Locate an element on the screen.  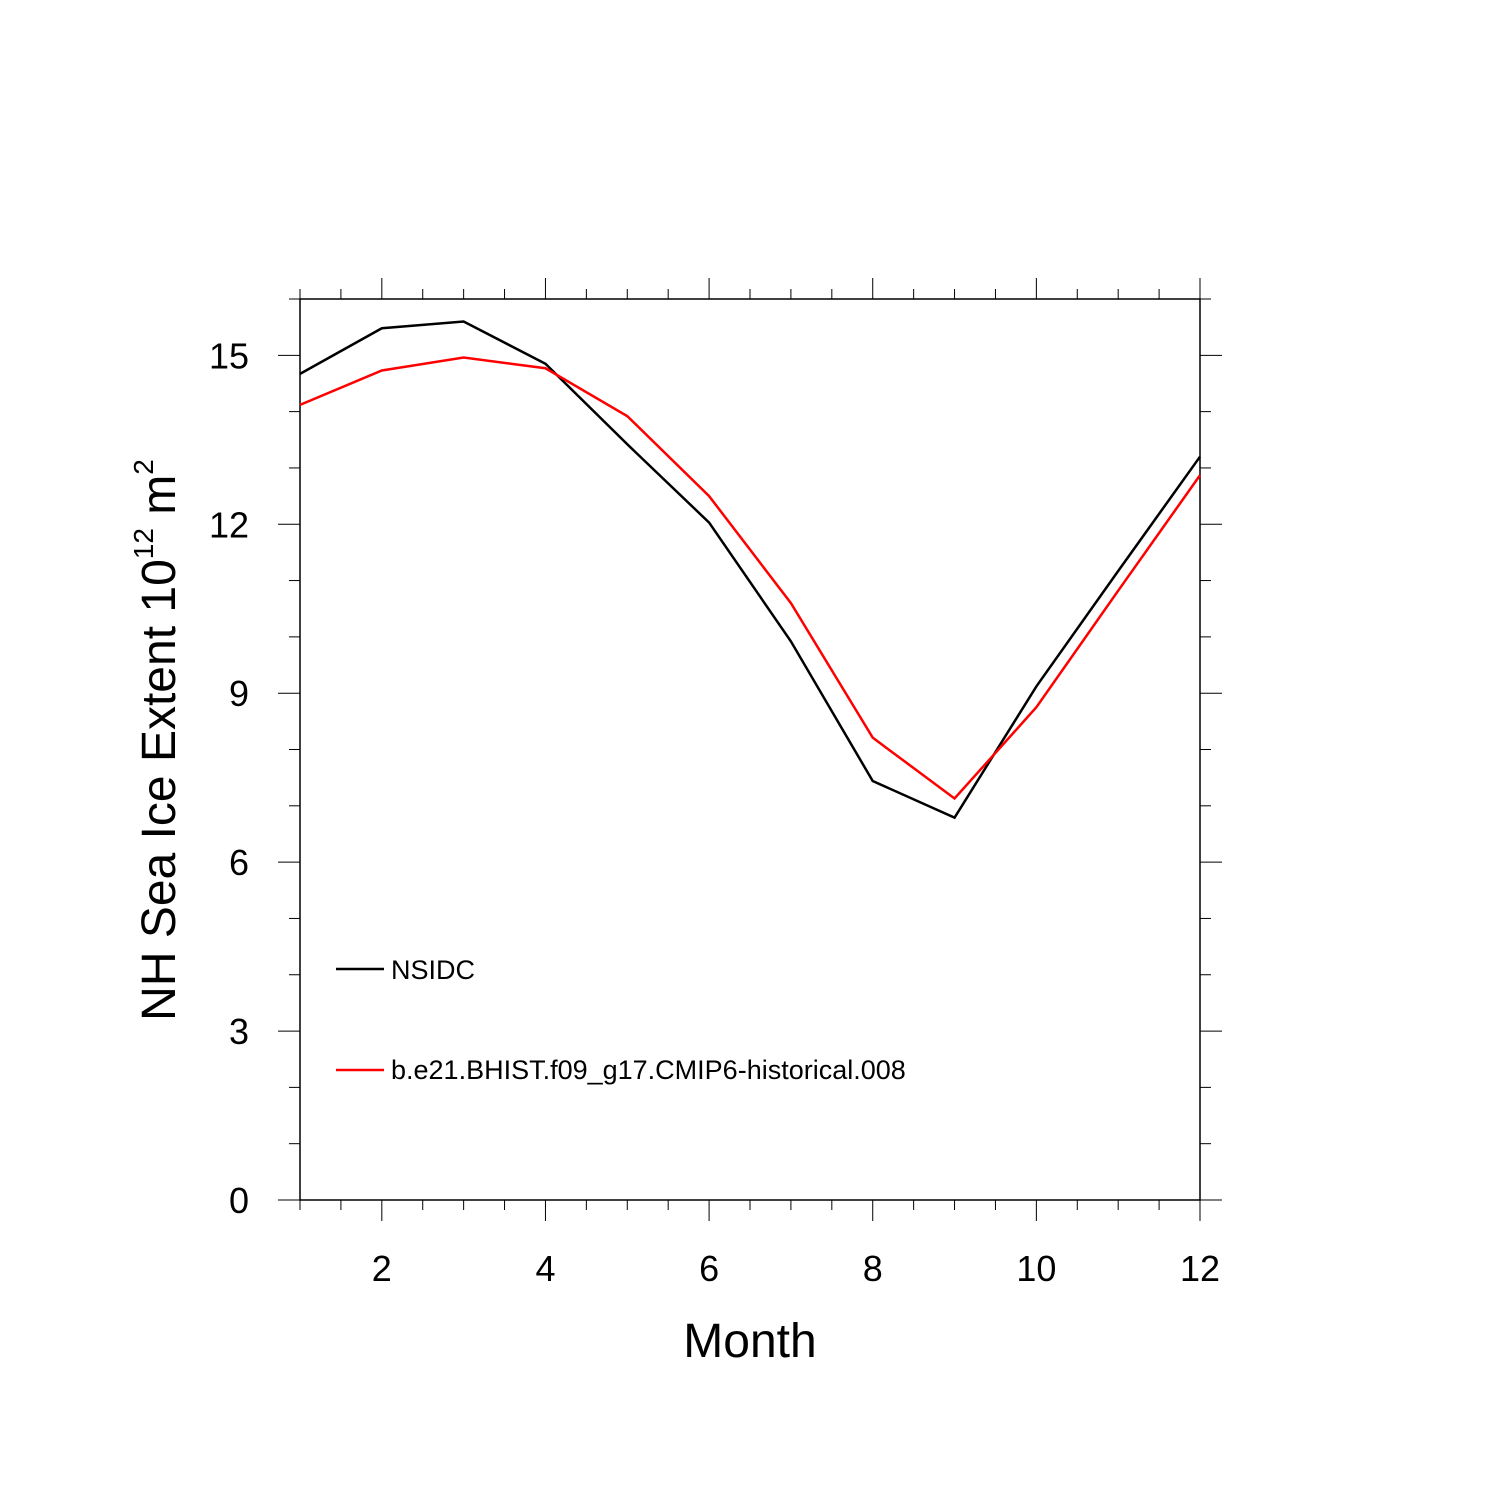
x-tick-label: 8 is located at coordinates (873, 1268).